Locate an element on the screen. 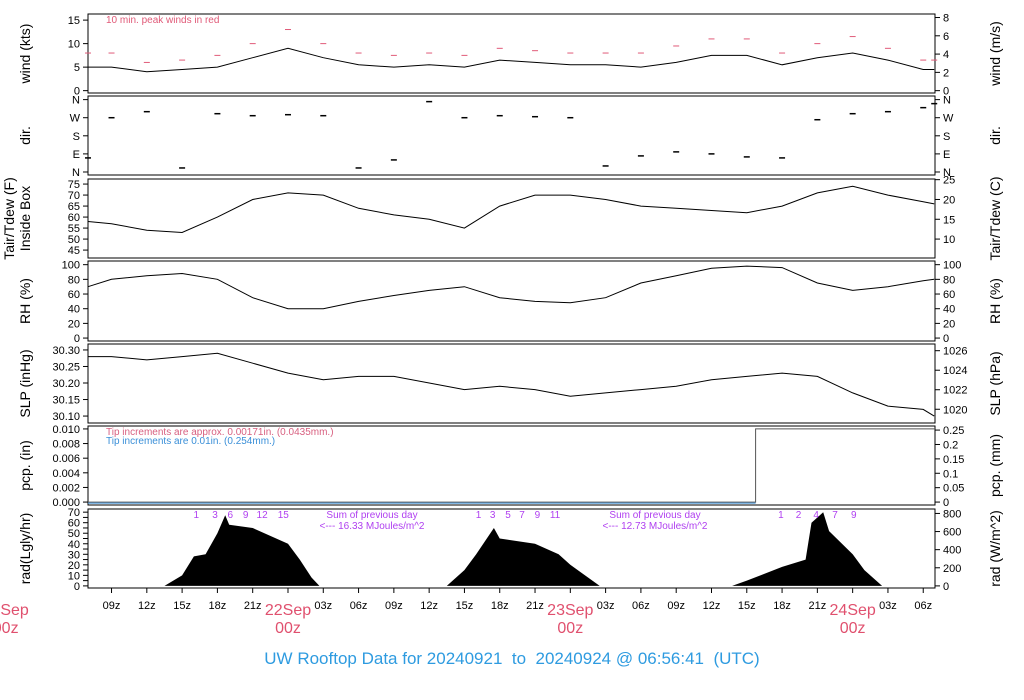 The image size is (1024, 700). pcp-ytick-label: 0.000 is located at coordinates (66, 503).